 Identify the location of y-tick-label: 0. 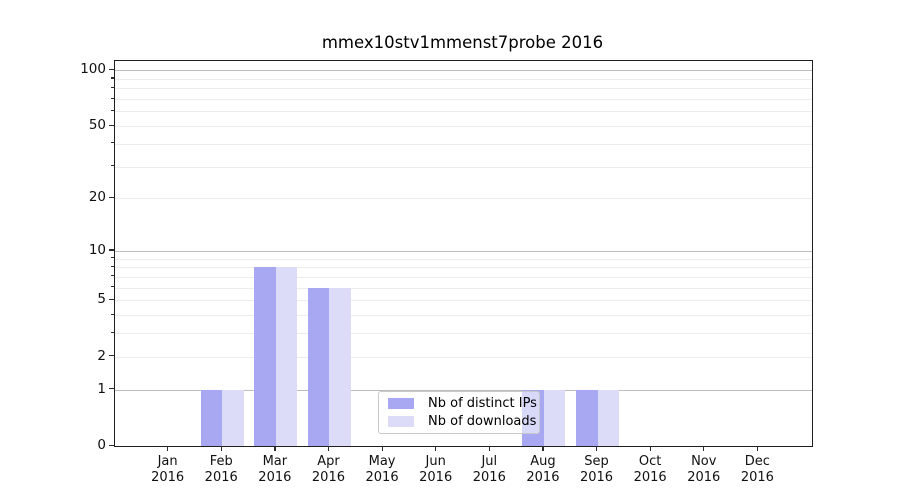
(101, 445).